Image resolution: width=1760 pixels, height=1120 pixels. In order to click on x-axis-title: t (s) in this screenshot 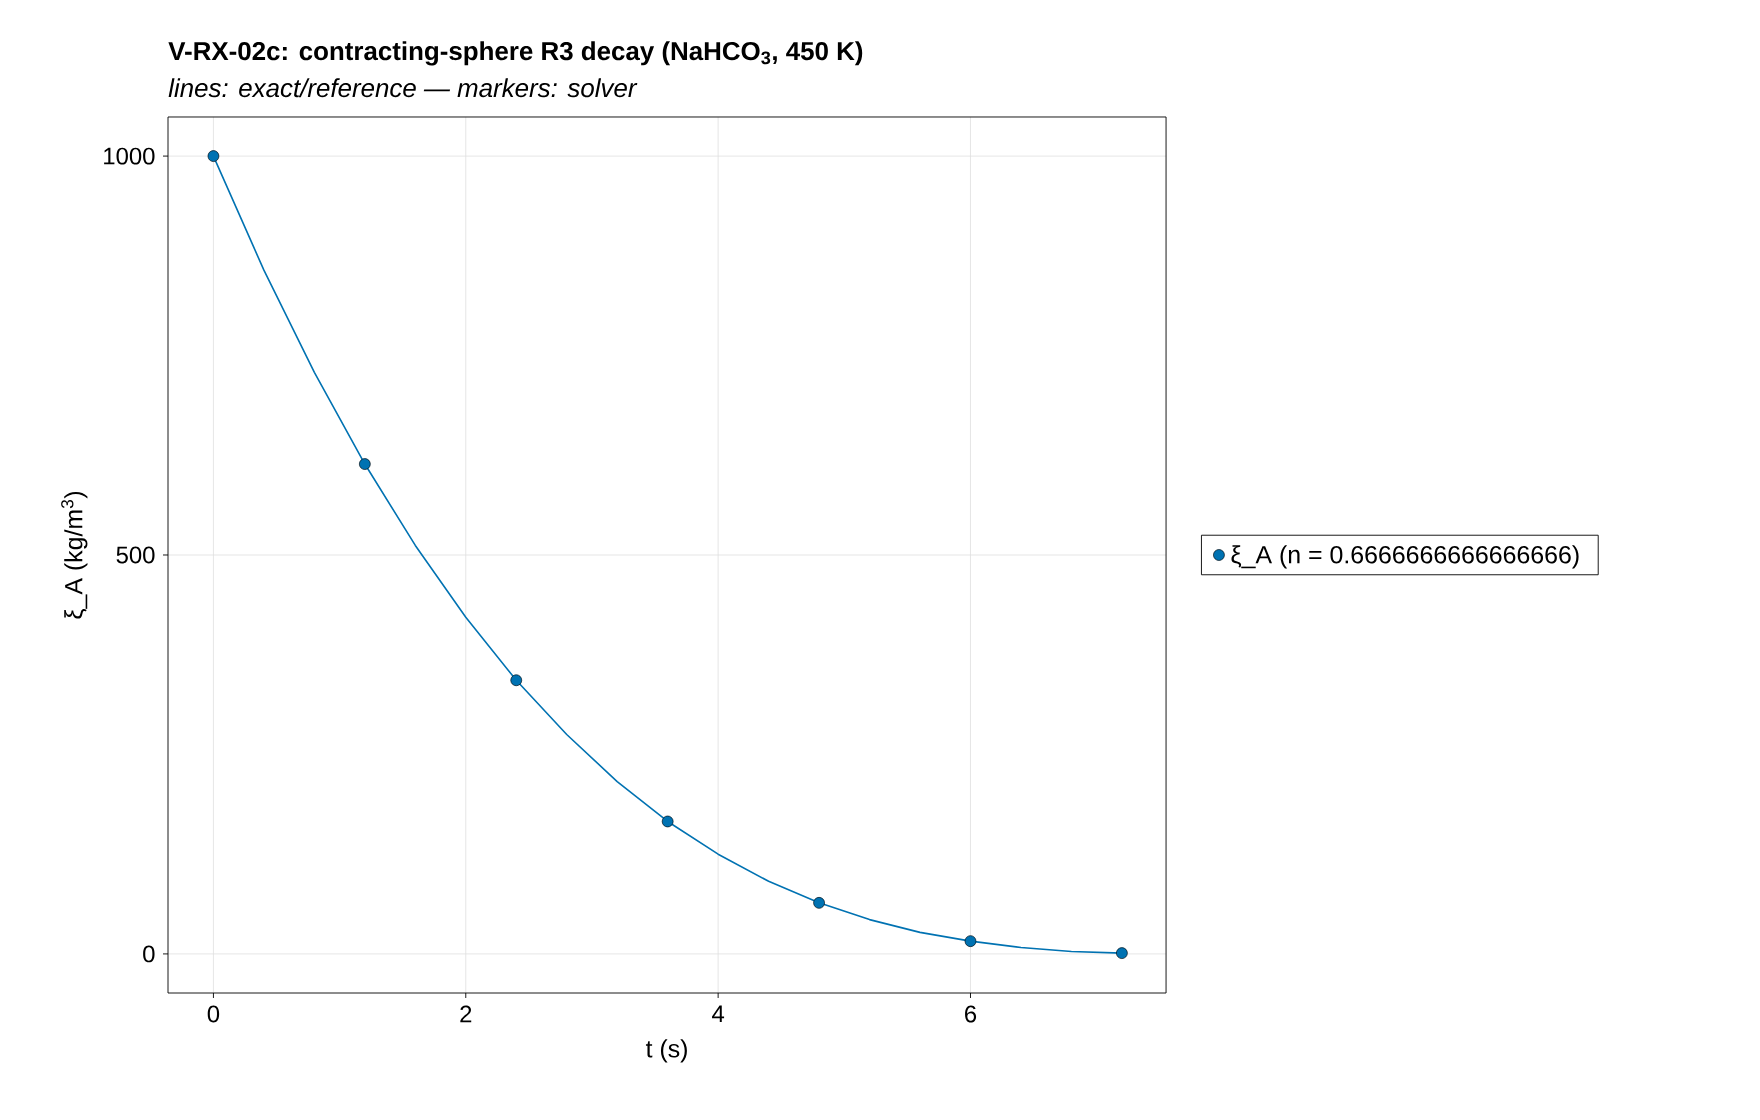, I will do `click(666, 1051)`.